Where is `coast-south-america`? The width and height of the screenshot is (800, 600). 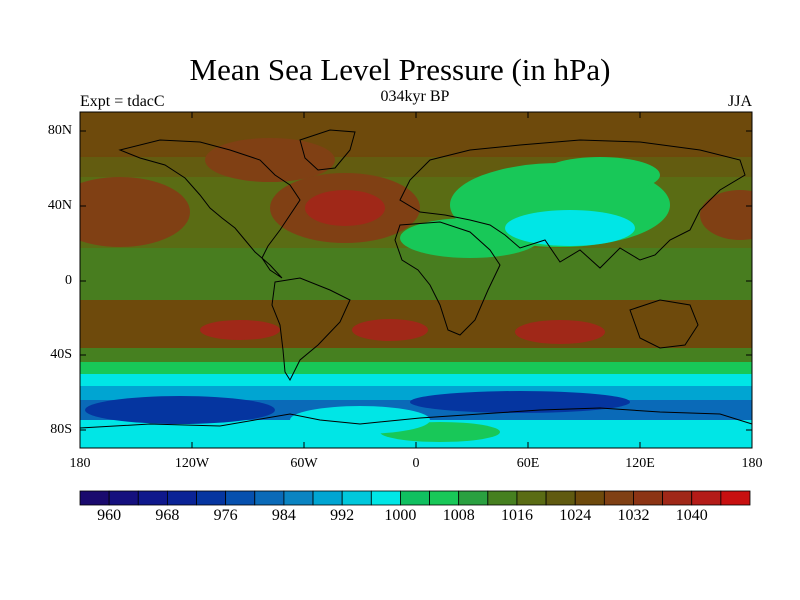
coast-south-america is located at coordinates (311, 329).